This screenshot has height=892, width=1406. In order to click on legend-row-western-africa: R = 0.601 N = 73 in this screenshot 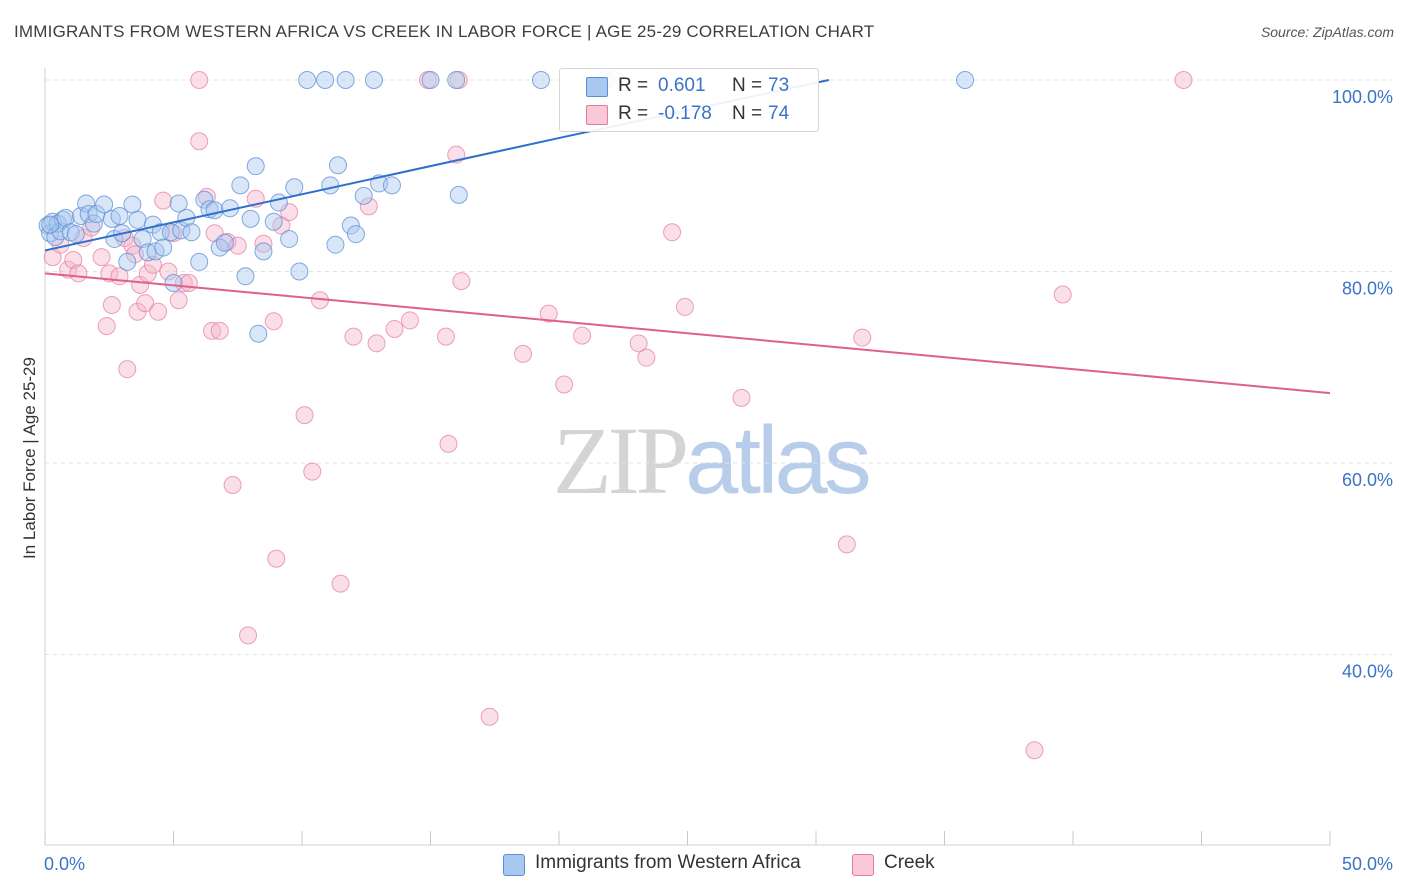, I will do `click(689, 87)`.